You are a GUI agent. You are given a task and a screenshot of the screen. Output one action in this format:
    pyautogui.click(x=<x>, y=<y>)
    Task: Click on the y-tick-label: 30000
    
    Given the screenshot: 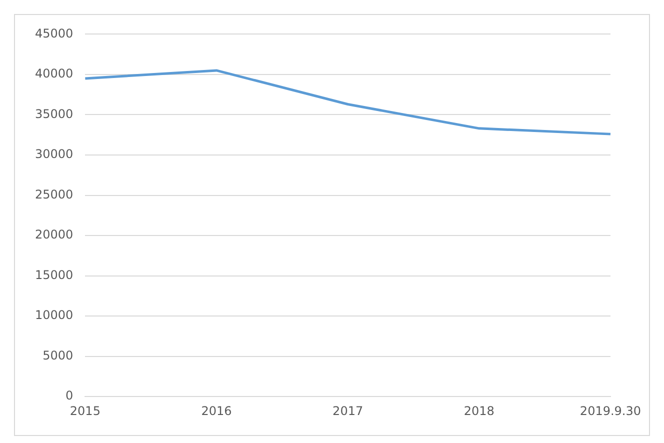 What is the action you would take?
    pyautogui.click(x=54, y=154)
    